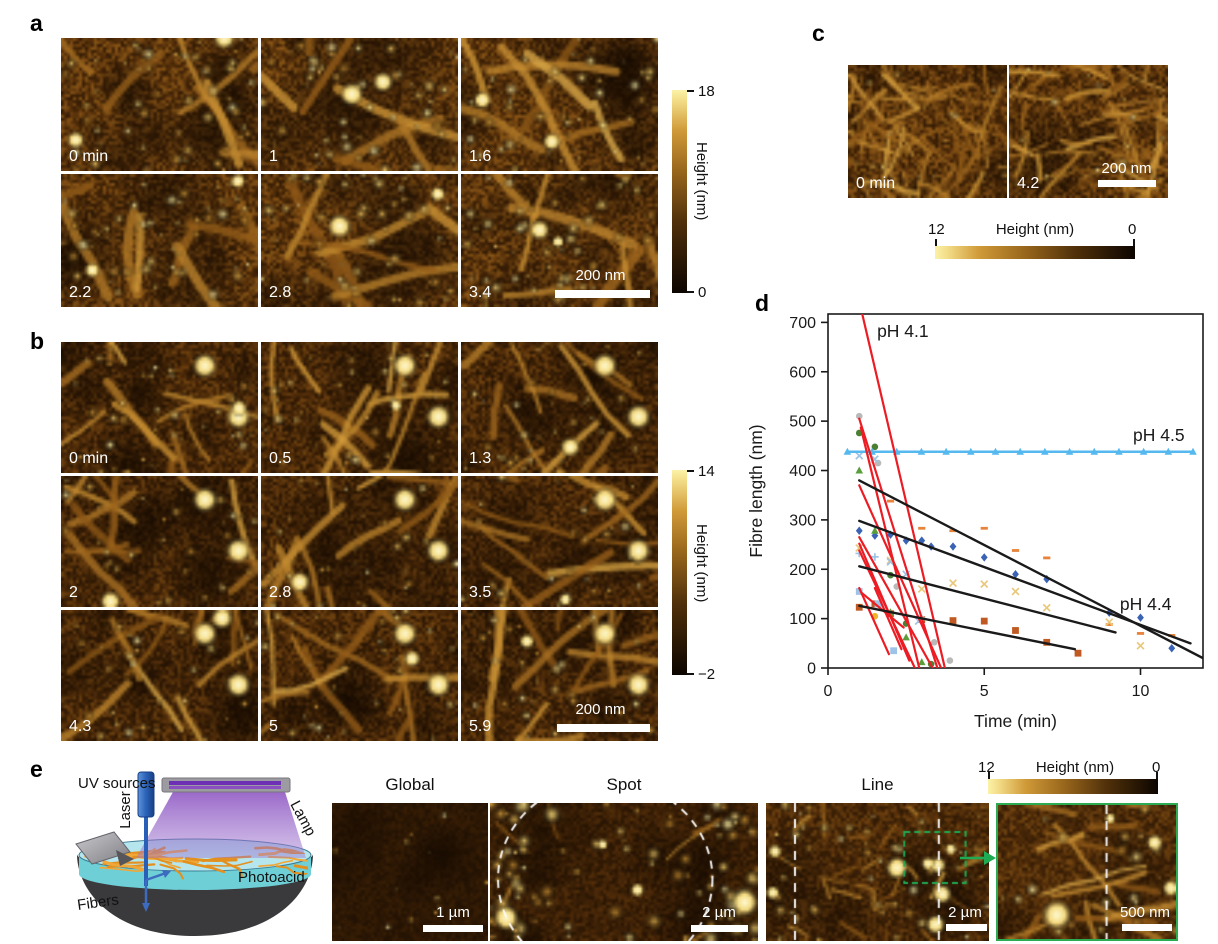 Image resolution: width=1218 pixels, height=944 pixels. Describe the element at coordinates (480, 726) in the screenshot. I see `frame-time-label: 5.9` at that location.